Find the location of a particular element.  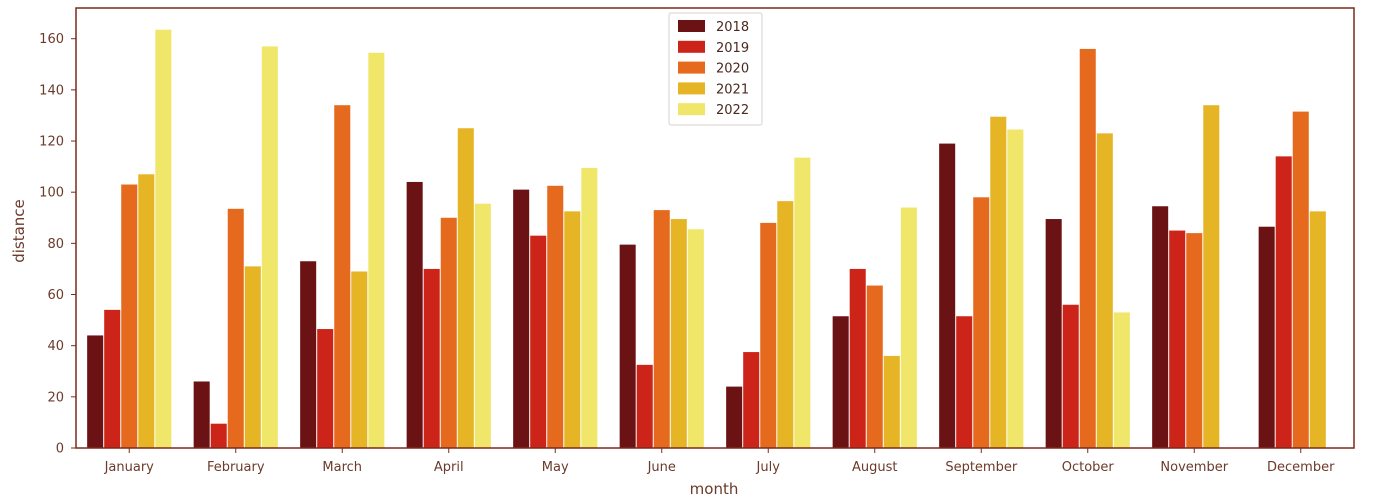

bar-2021-april is located at coordinates (465, 288).